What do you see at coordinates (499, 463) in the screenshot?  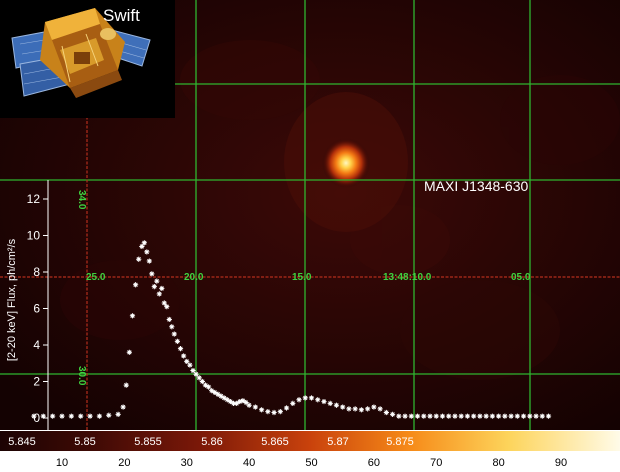 I see `x-tick-label: 80` at bounding box center [499, 463].